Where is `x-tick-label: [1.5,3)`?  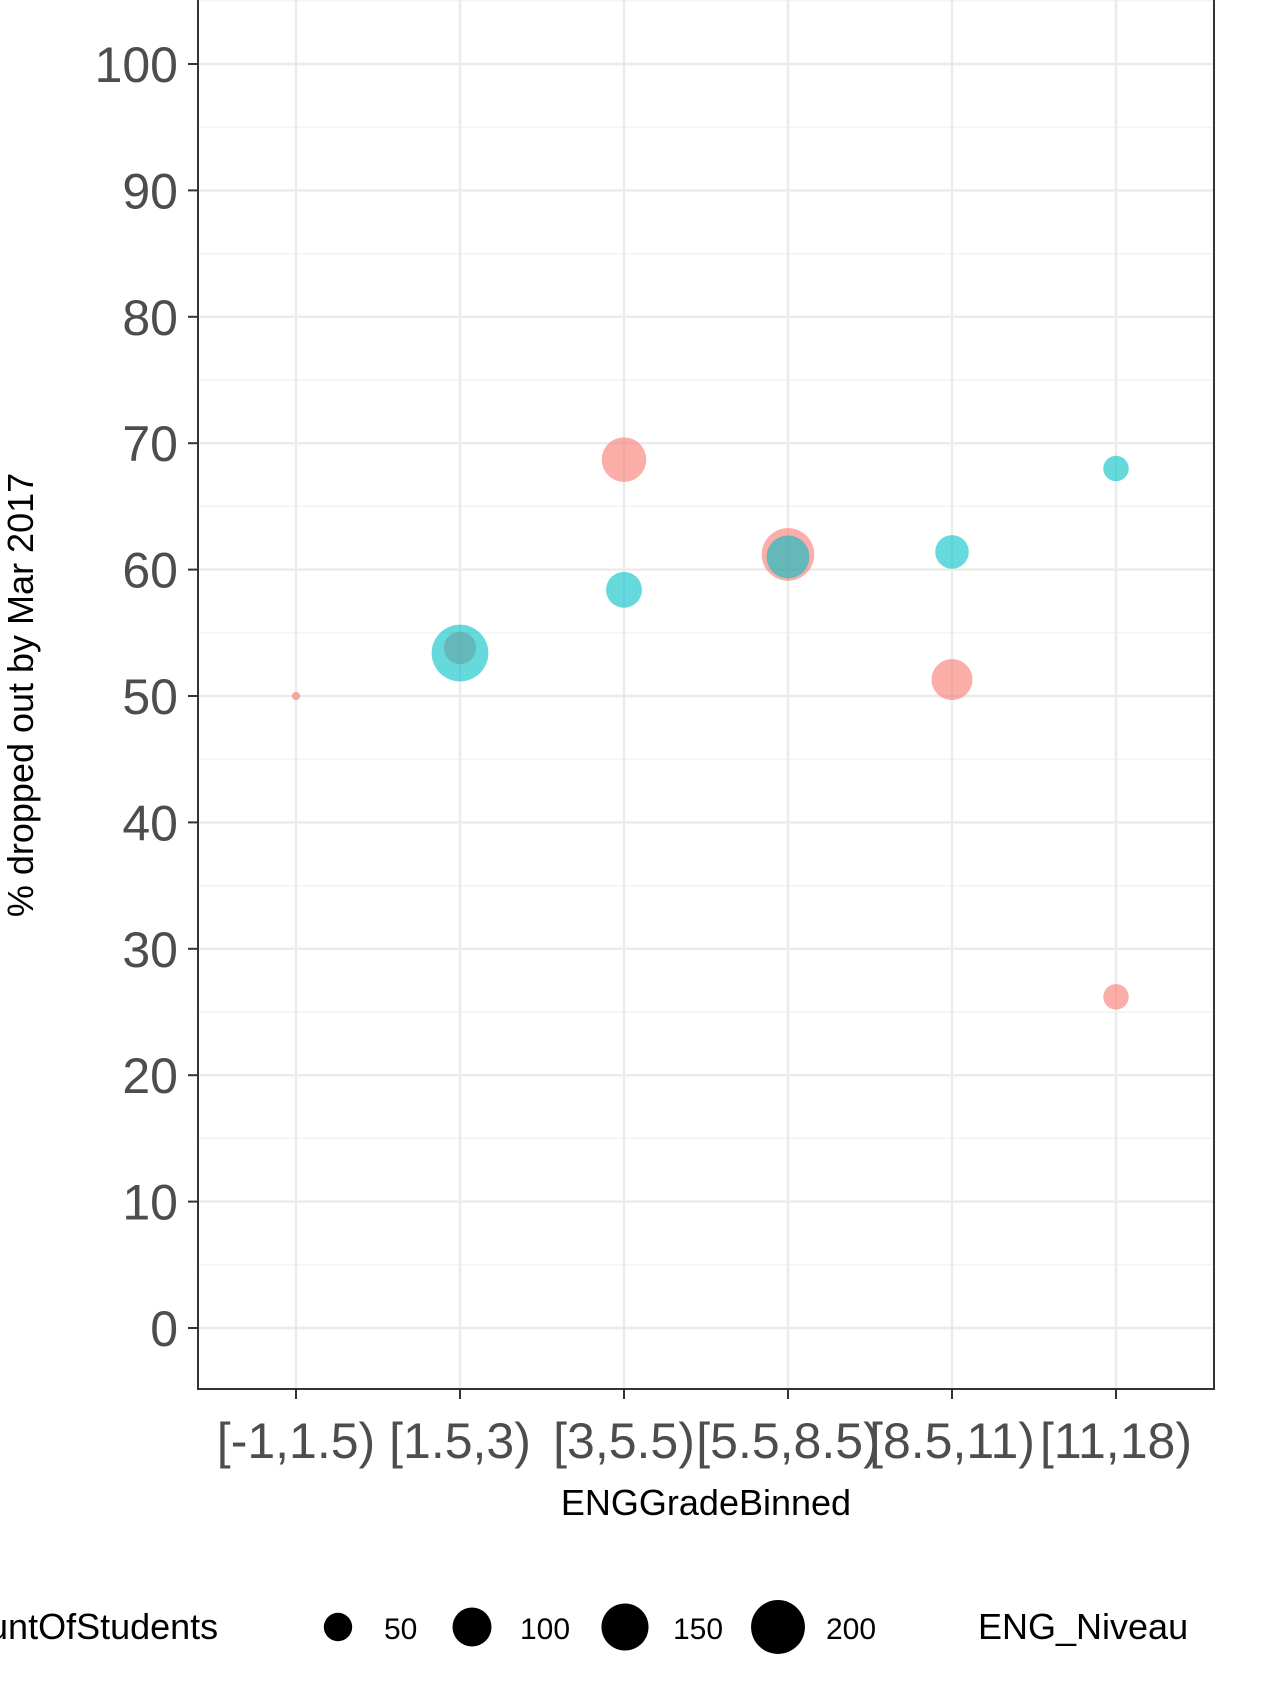
x-tick-label: [1.5,3) is located at coordinates (460, 1441).